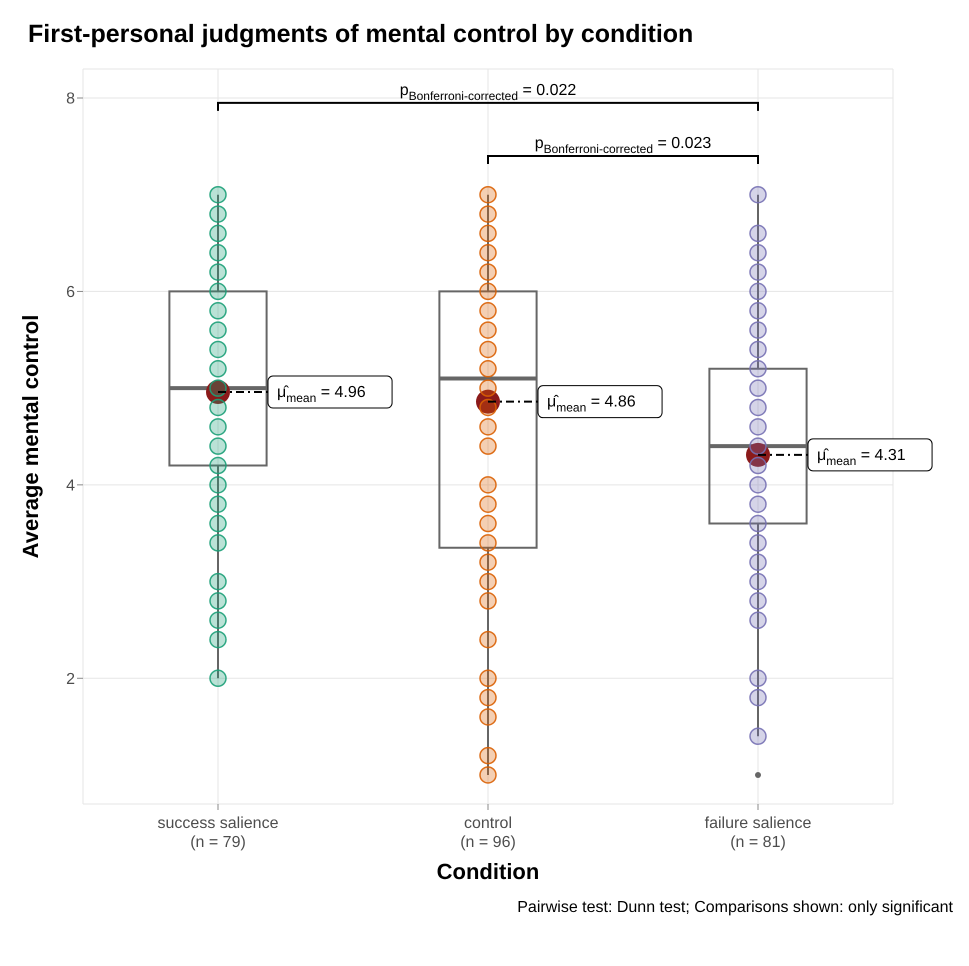 This screenshot has width=969, height=966. I want to click on y-tick-label: 2, so click(71, 679).